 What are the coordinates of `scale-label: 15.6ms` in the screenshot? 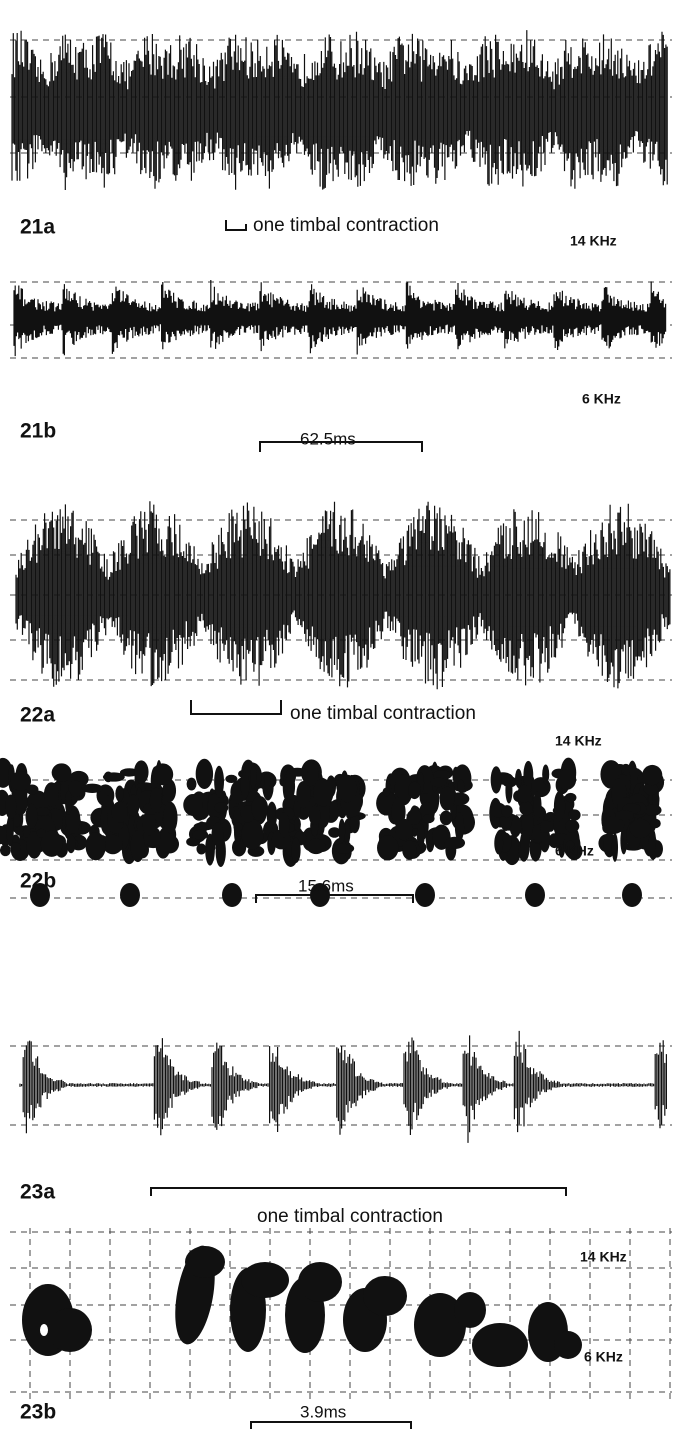 It's located at (326, 885).